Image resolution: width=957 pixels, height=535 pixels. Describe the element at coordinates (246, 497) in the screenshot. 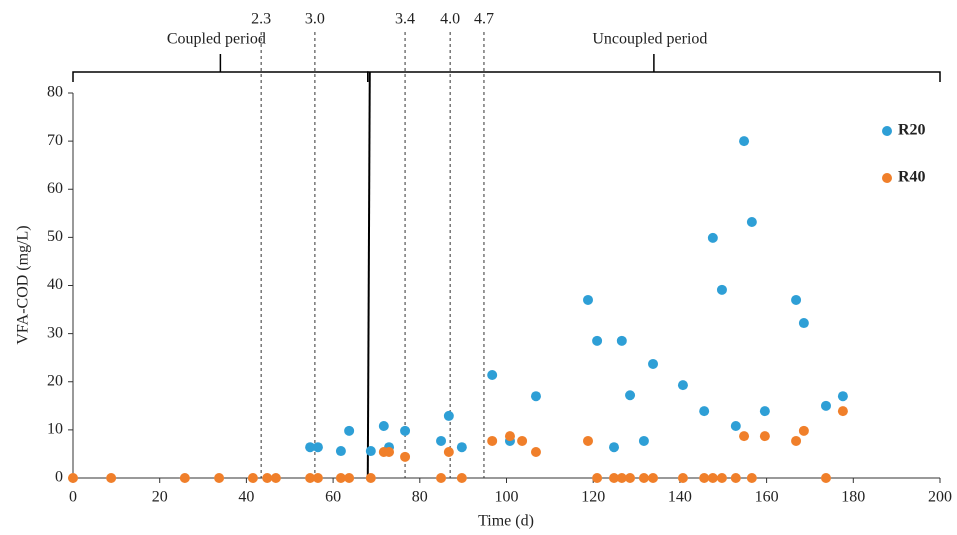

I see `x-tick-label: 40` at that location.